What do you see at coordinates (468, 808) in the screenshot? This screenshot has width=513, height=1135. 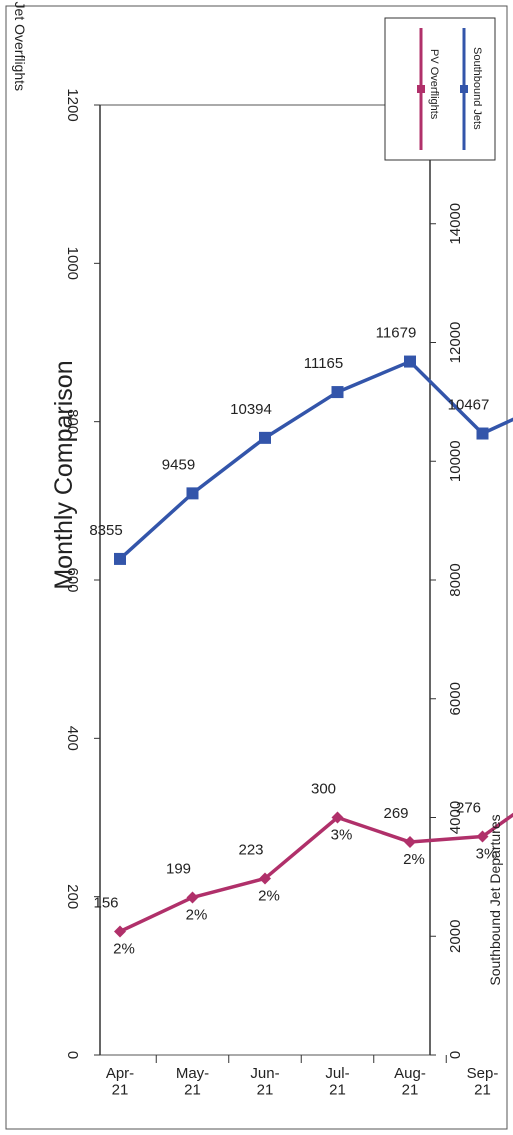 I see `data-label: 276` at bounding box center [468, 808].